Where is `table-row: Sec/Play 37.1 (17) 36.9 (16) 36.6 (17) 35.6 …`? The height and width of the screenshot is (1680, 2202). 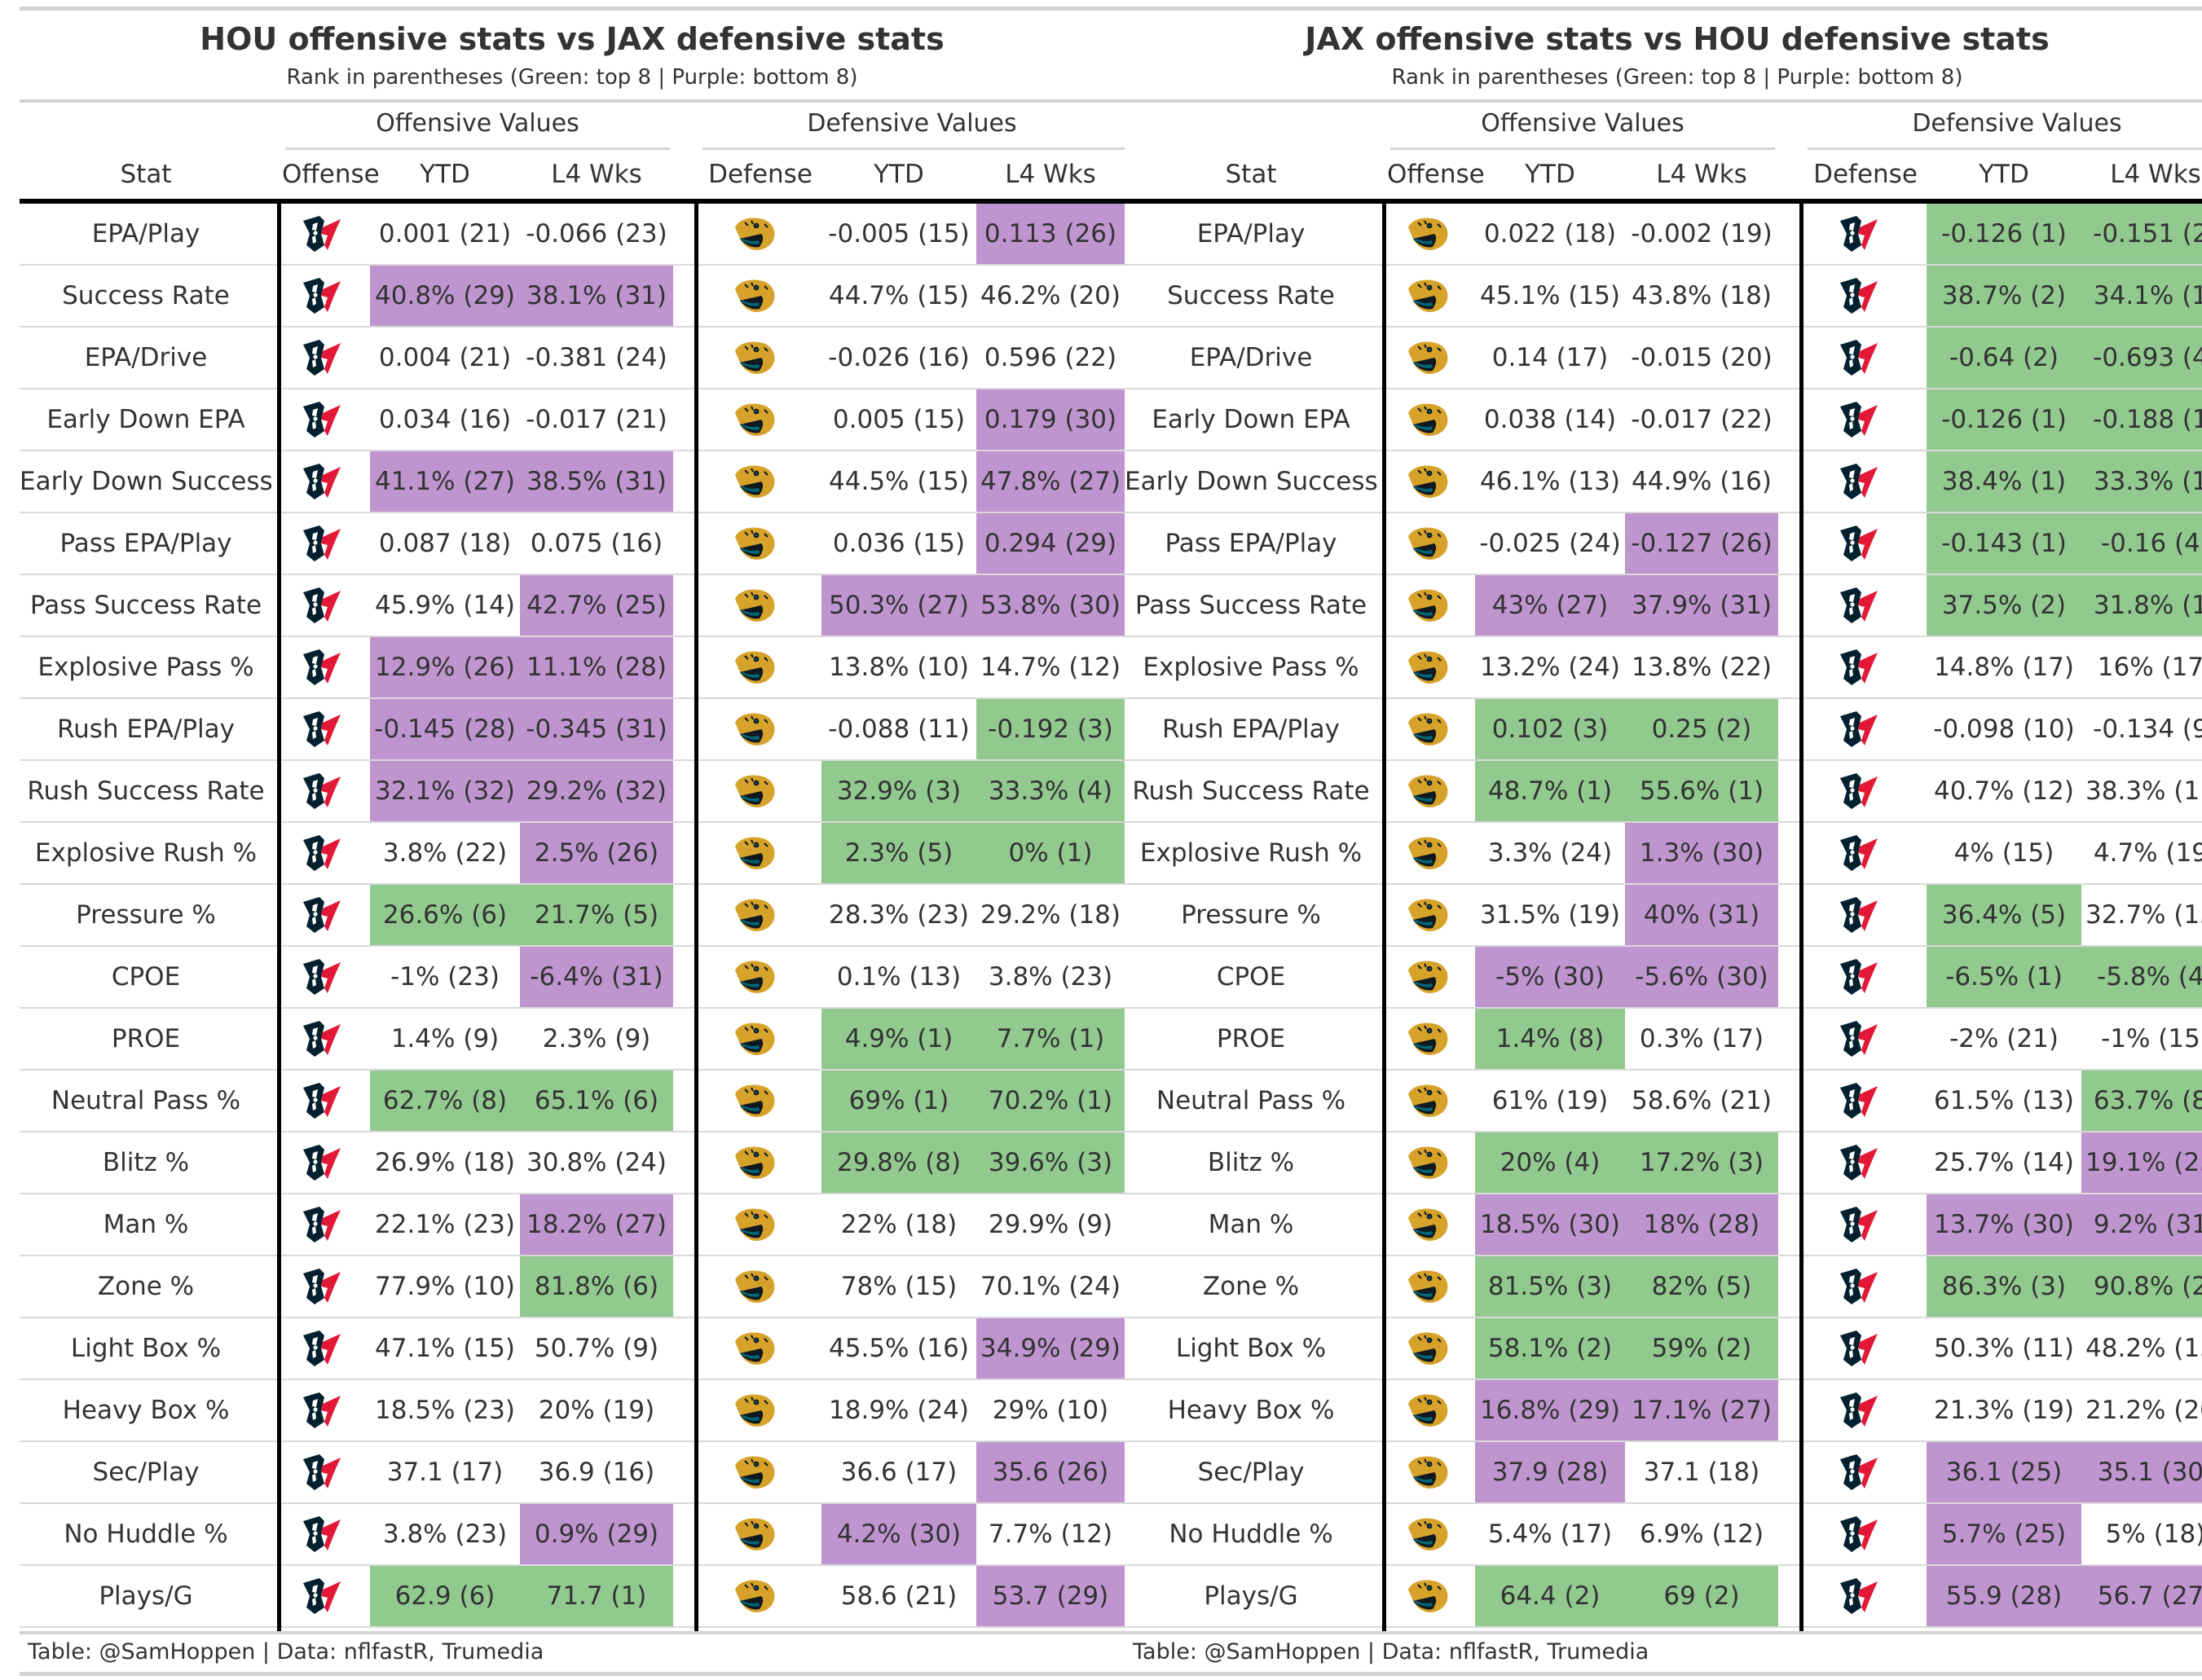
table-row: Sec/Play 37.1 (17) 36.9 (16) 36.6 (17) 35.6 … is located at coordinates (572, 1473).